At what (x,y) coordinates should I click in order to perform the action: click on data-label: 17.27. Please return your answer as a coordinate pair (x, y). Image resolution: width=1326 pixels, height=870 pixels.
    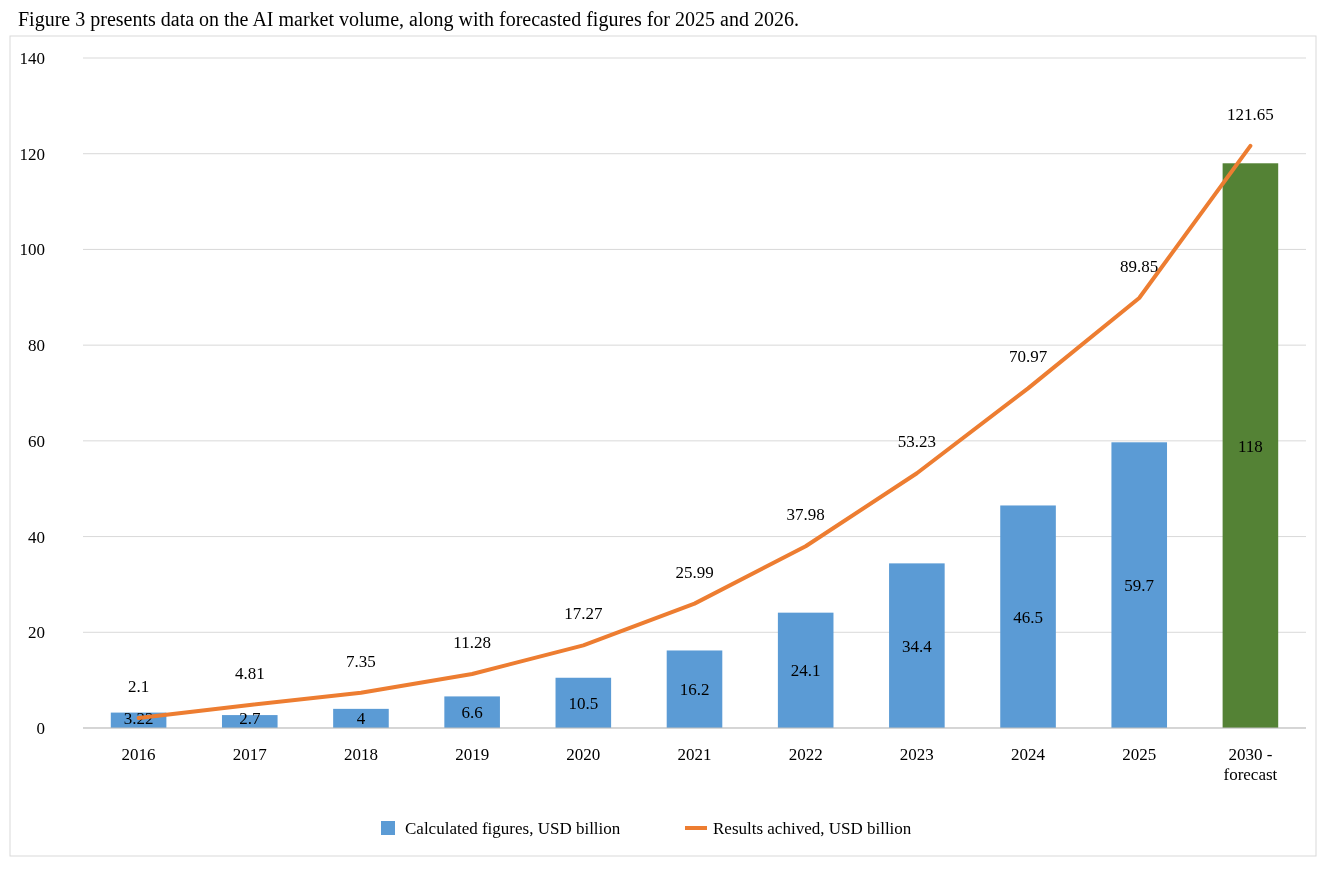
    Looking at the image, I should click on (583, 614).